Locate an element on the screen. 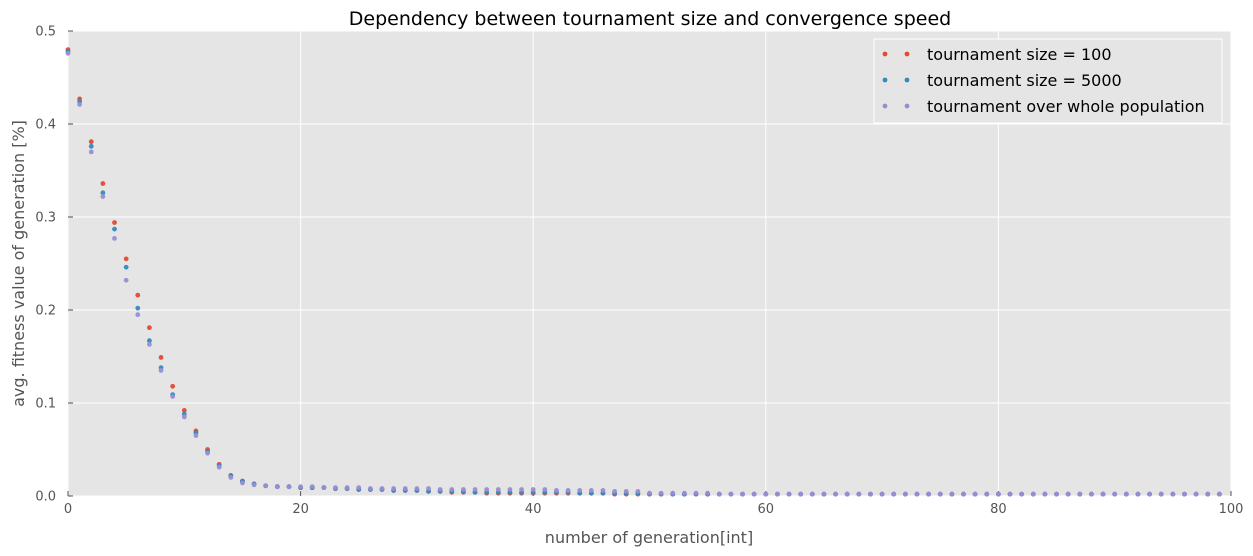 This screenshot has width=1253, height=556. x-tick-label: 20 is located at coordinates (300, 509).